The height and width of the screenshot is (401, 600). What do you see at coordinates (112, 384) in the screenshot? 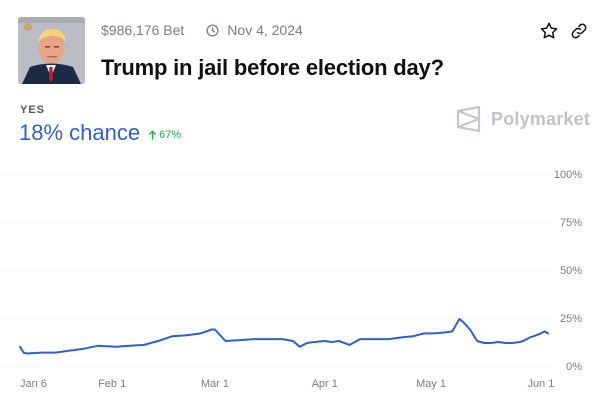
I see `x-tick-label: Feb 1` at bounding box center [112, 384].